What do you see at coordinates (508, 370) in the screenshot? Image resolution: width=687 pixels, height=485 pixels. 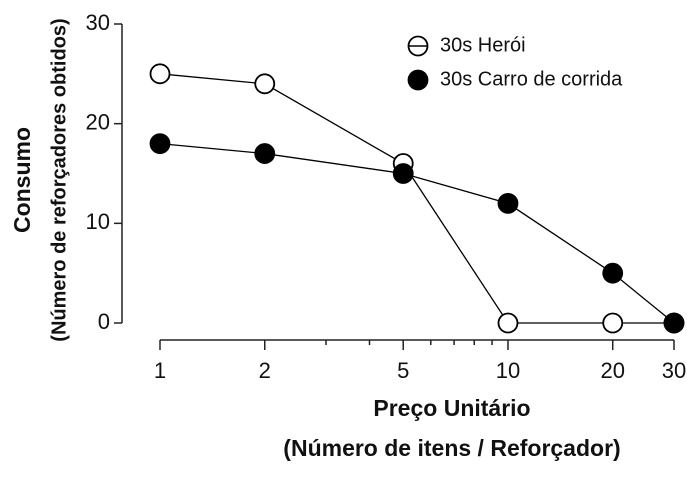 I see `x-tick-label: 10` at bounding box center [508, 370].